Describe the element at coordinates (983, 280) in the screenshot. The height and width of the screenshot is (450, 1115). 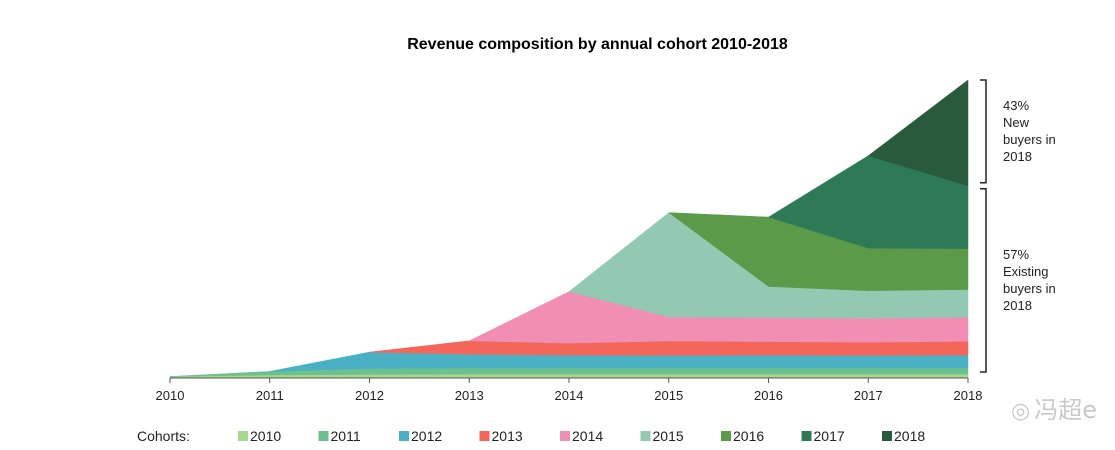
I see `bracket-existing-buyers-line` at that location.